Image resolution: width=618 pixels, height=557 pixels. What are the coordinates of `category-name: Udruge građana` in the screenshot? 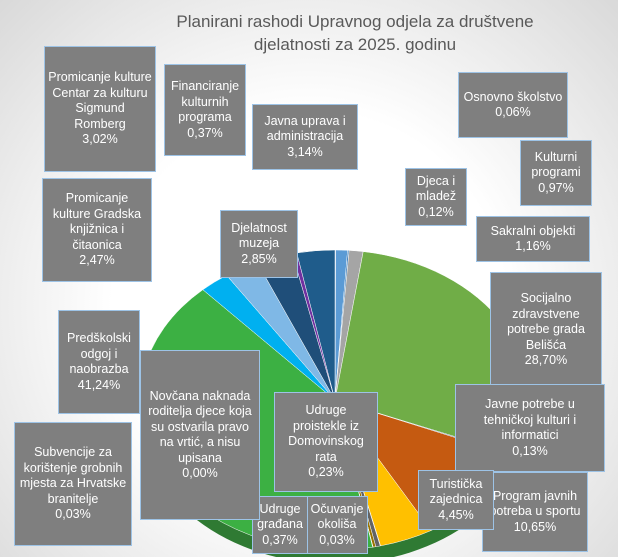 It's located at (280, 516).